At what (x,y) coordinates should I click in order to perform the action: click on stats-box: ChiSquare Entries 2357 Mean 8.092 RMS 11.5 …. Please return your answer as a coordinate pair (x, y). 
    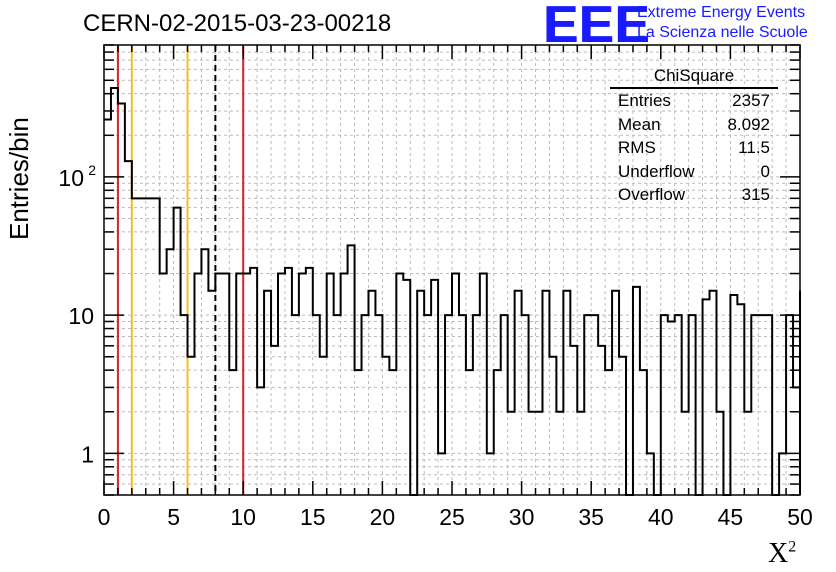
    Looking at the image, I should click on (694, 137).